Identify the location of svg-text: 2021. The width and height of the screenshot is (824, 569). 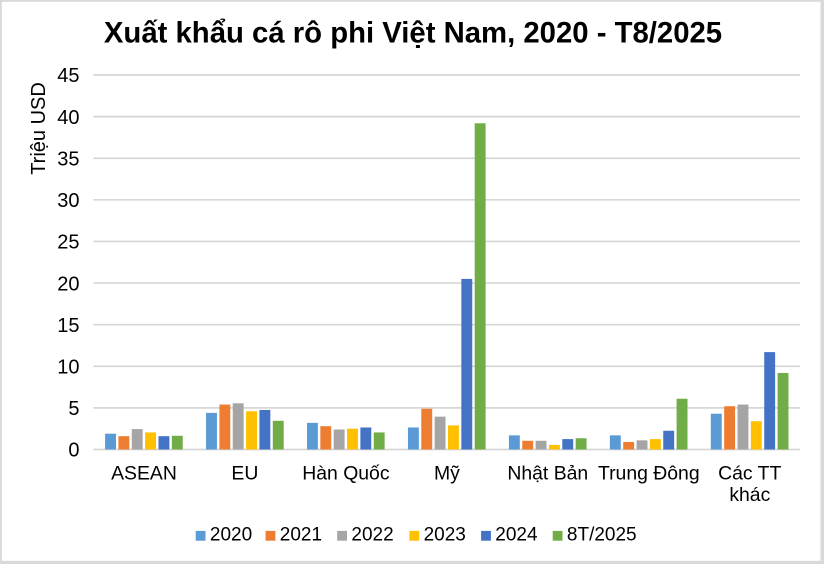
(301, 535).